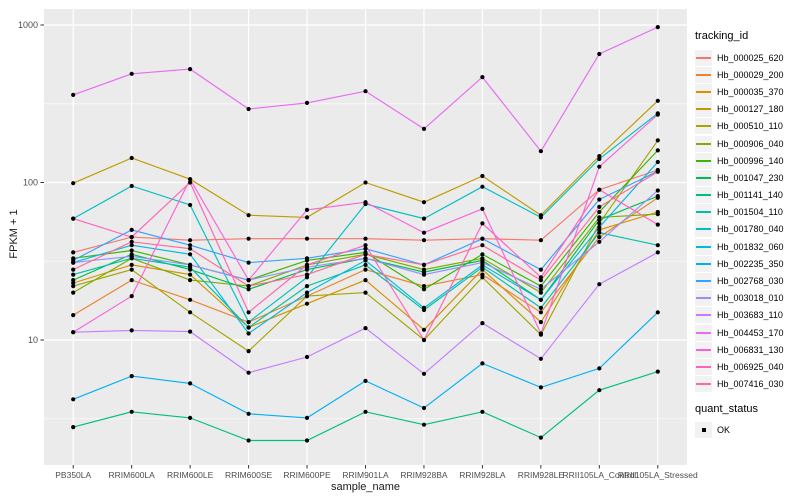 The image size is (800, 500). I want to click on legend-item-label: Hb_002235_350, so click(750, 263).